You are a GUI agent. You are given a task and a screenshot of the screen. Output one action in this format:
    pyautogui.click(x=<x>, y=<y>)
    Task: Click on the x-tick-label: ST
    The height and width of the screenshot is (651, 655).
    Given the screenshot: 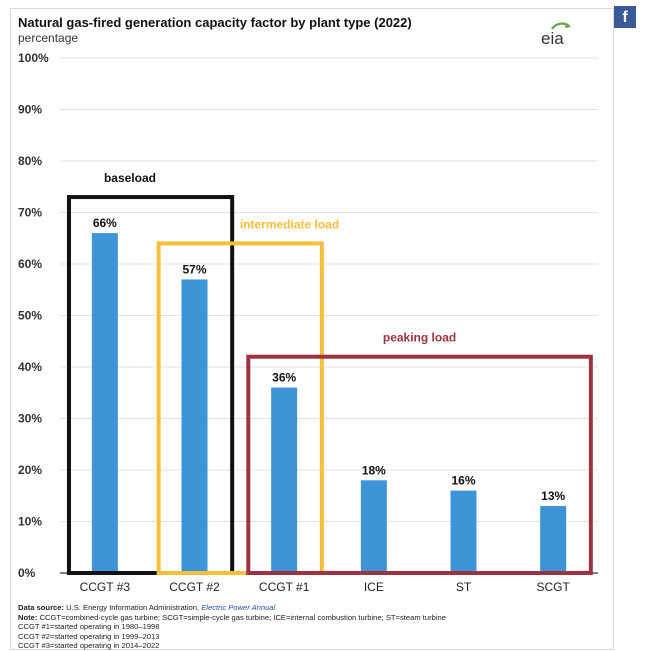 What is the action you would take?
    pyautogui.click(x=464, y=587)
    